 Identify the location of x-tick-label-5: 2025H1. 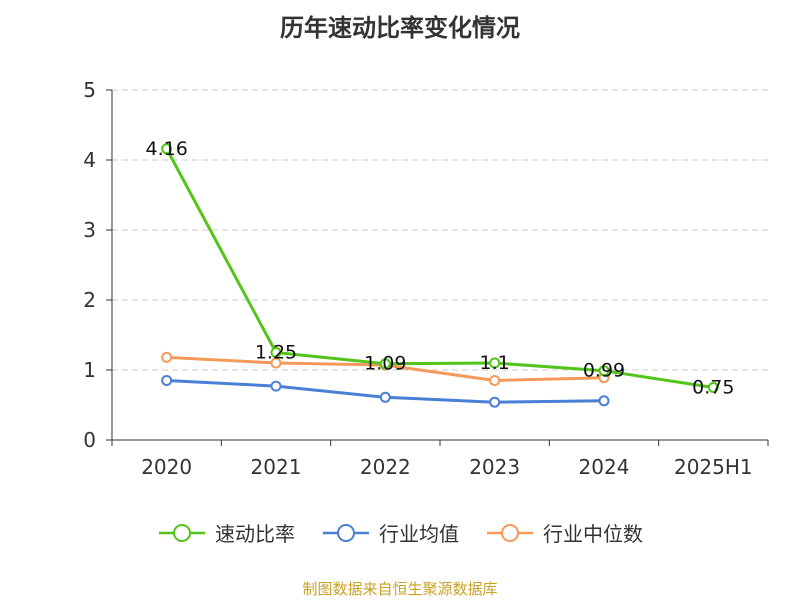
(713, 467).